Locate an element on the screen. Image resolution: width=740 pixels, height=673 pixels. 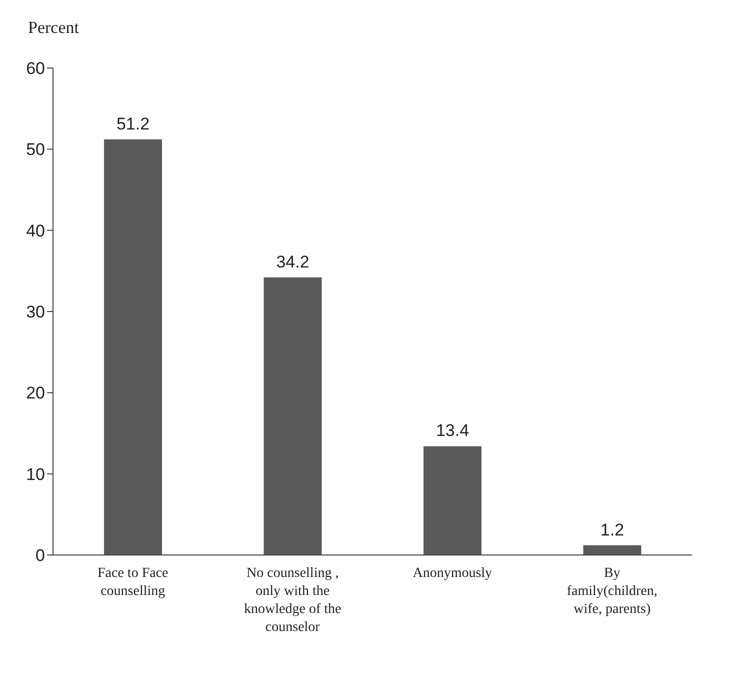
data-label: 34.2 is located at coordinates (293, 262).